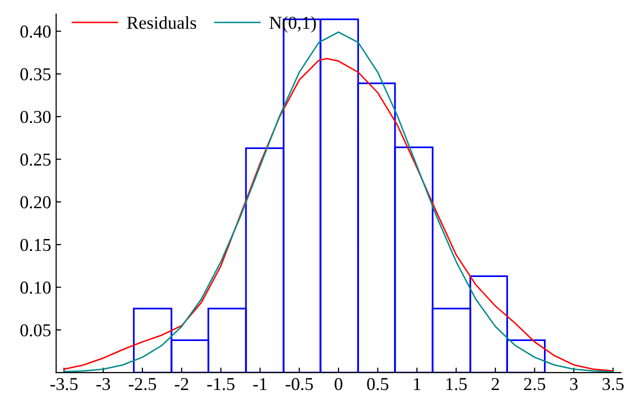  I want to click on x-tick-label: 3, so click(574, 384).